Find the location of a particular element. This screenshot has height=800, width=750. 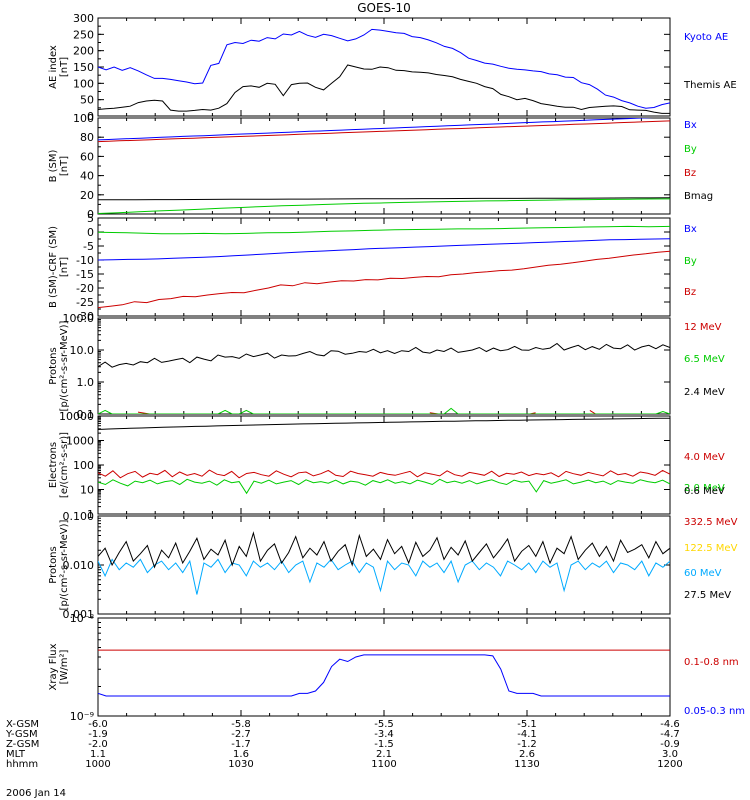

x-tick-label: -2.0 is located at coordinates (98, 744).